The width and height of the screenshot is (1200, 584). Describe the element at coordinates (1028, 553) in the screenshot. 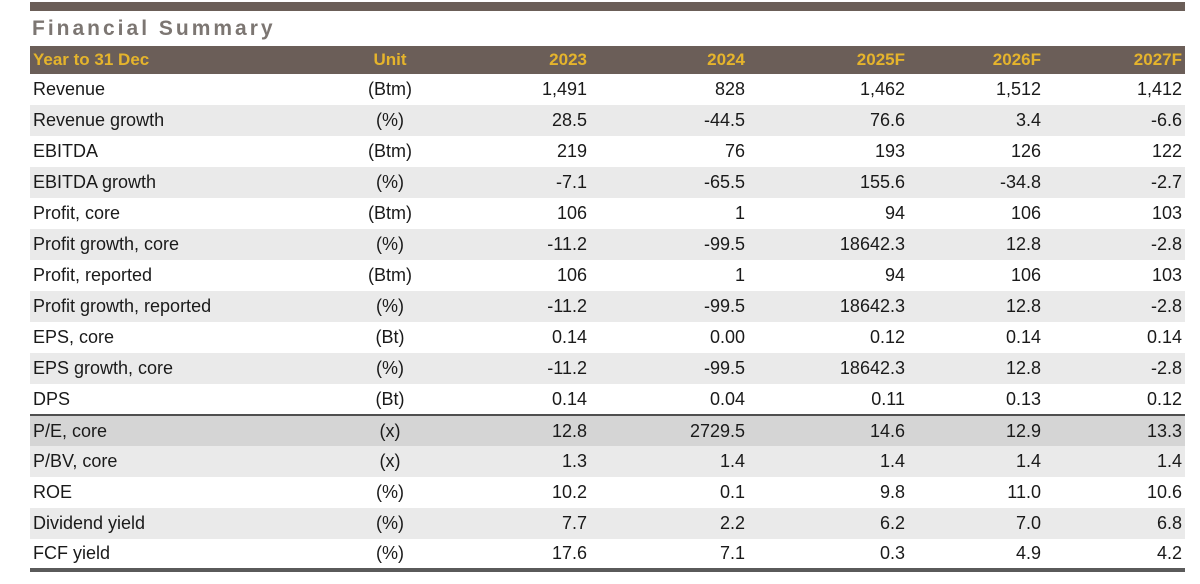

I see `row-value: 4.9` at that location.